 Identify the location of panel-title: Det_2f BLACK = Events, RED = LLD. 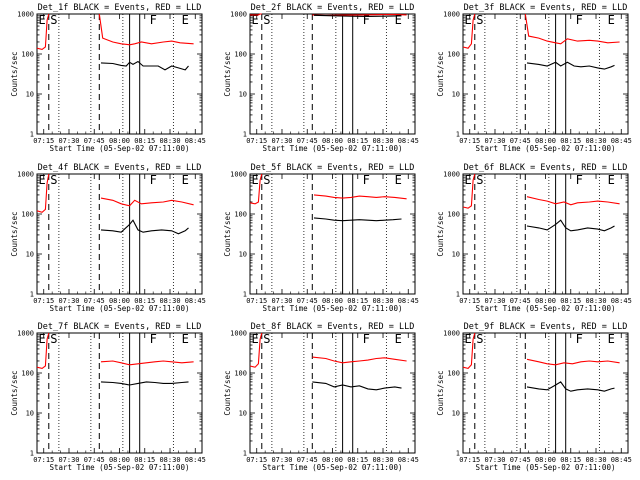
(333, 8).